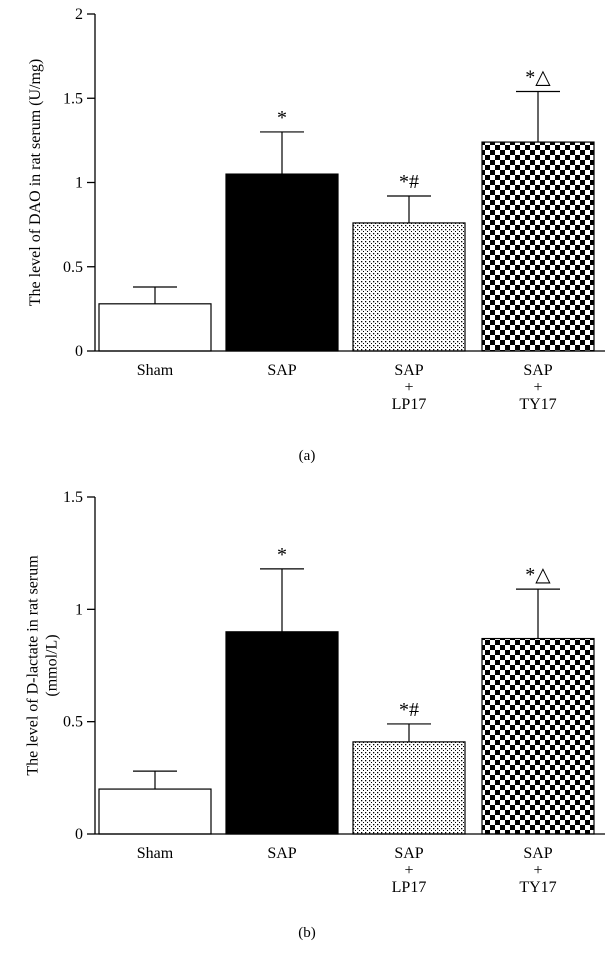 This screenshot has height=953, width=614. I want to click on y-axis-label-1: (mmol/L), so click(52, 665).